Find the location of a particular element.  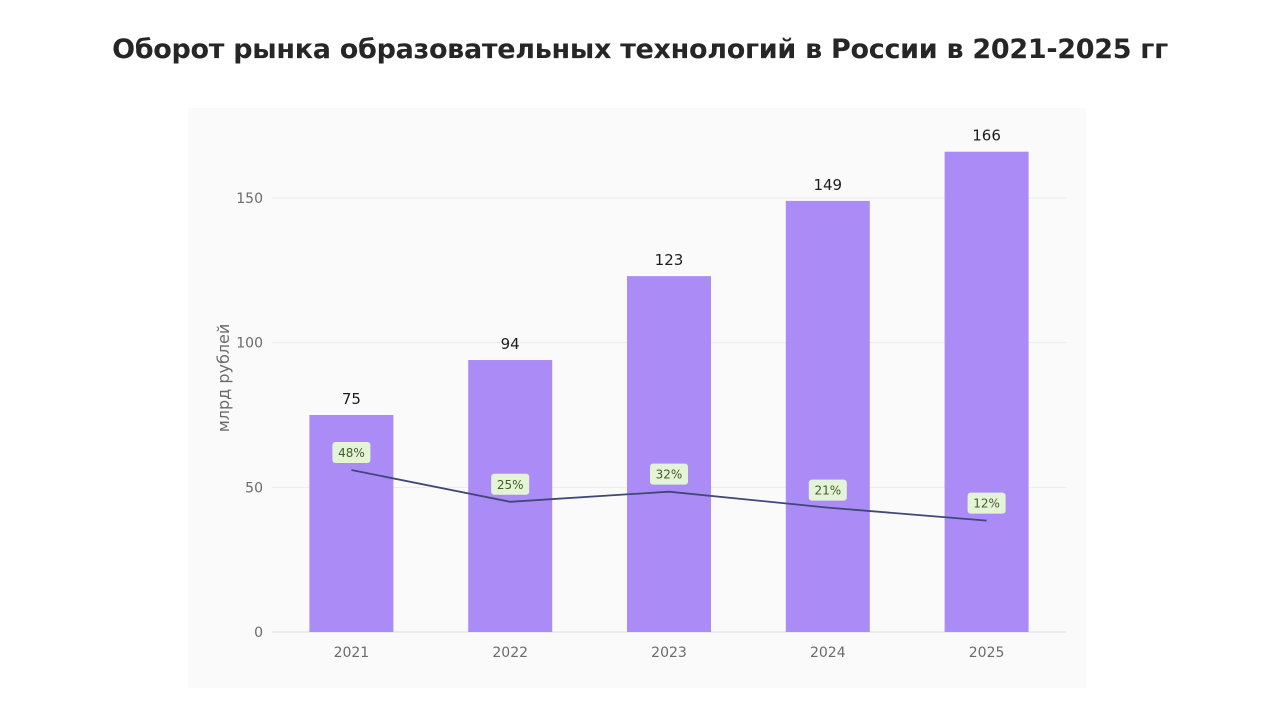

growth-label: 48% is located at coordinates (351, 453).